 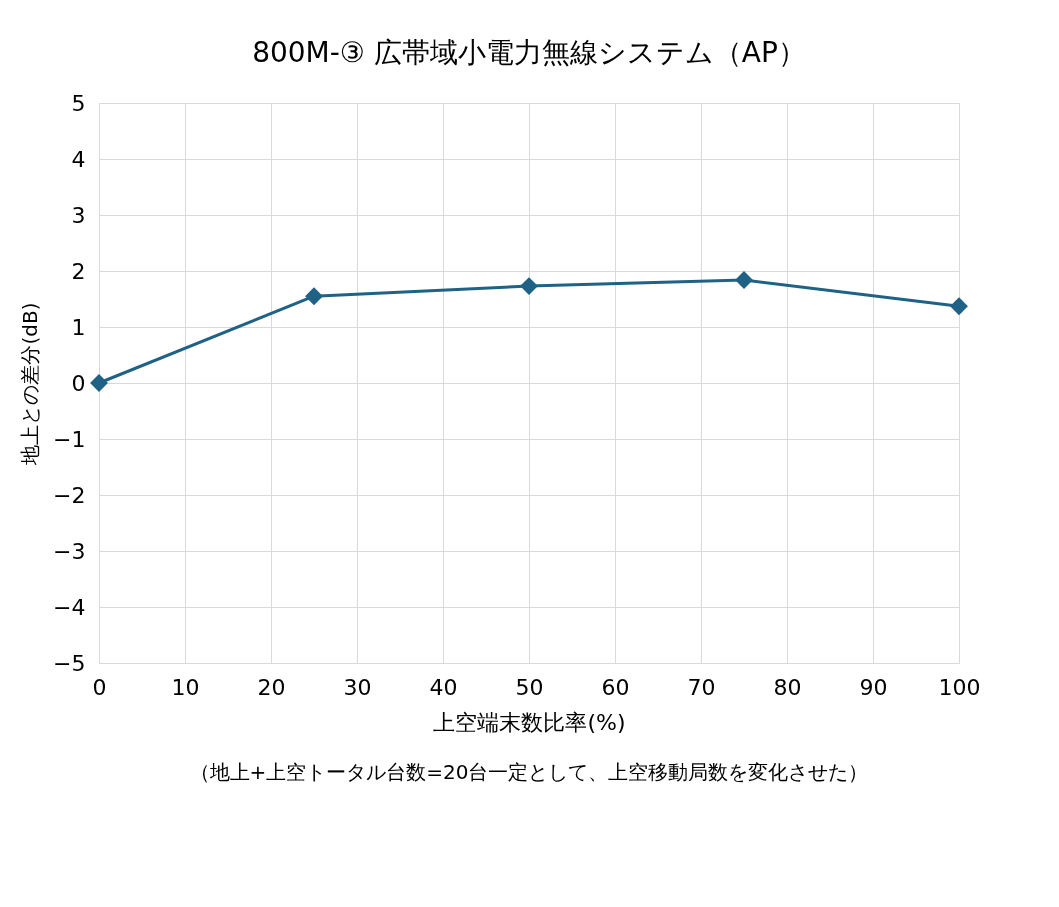 I want to click on y-tick-label: 1, so click(x=78, y=327).